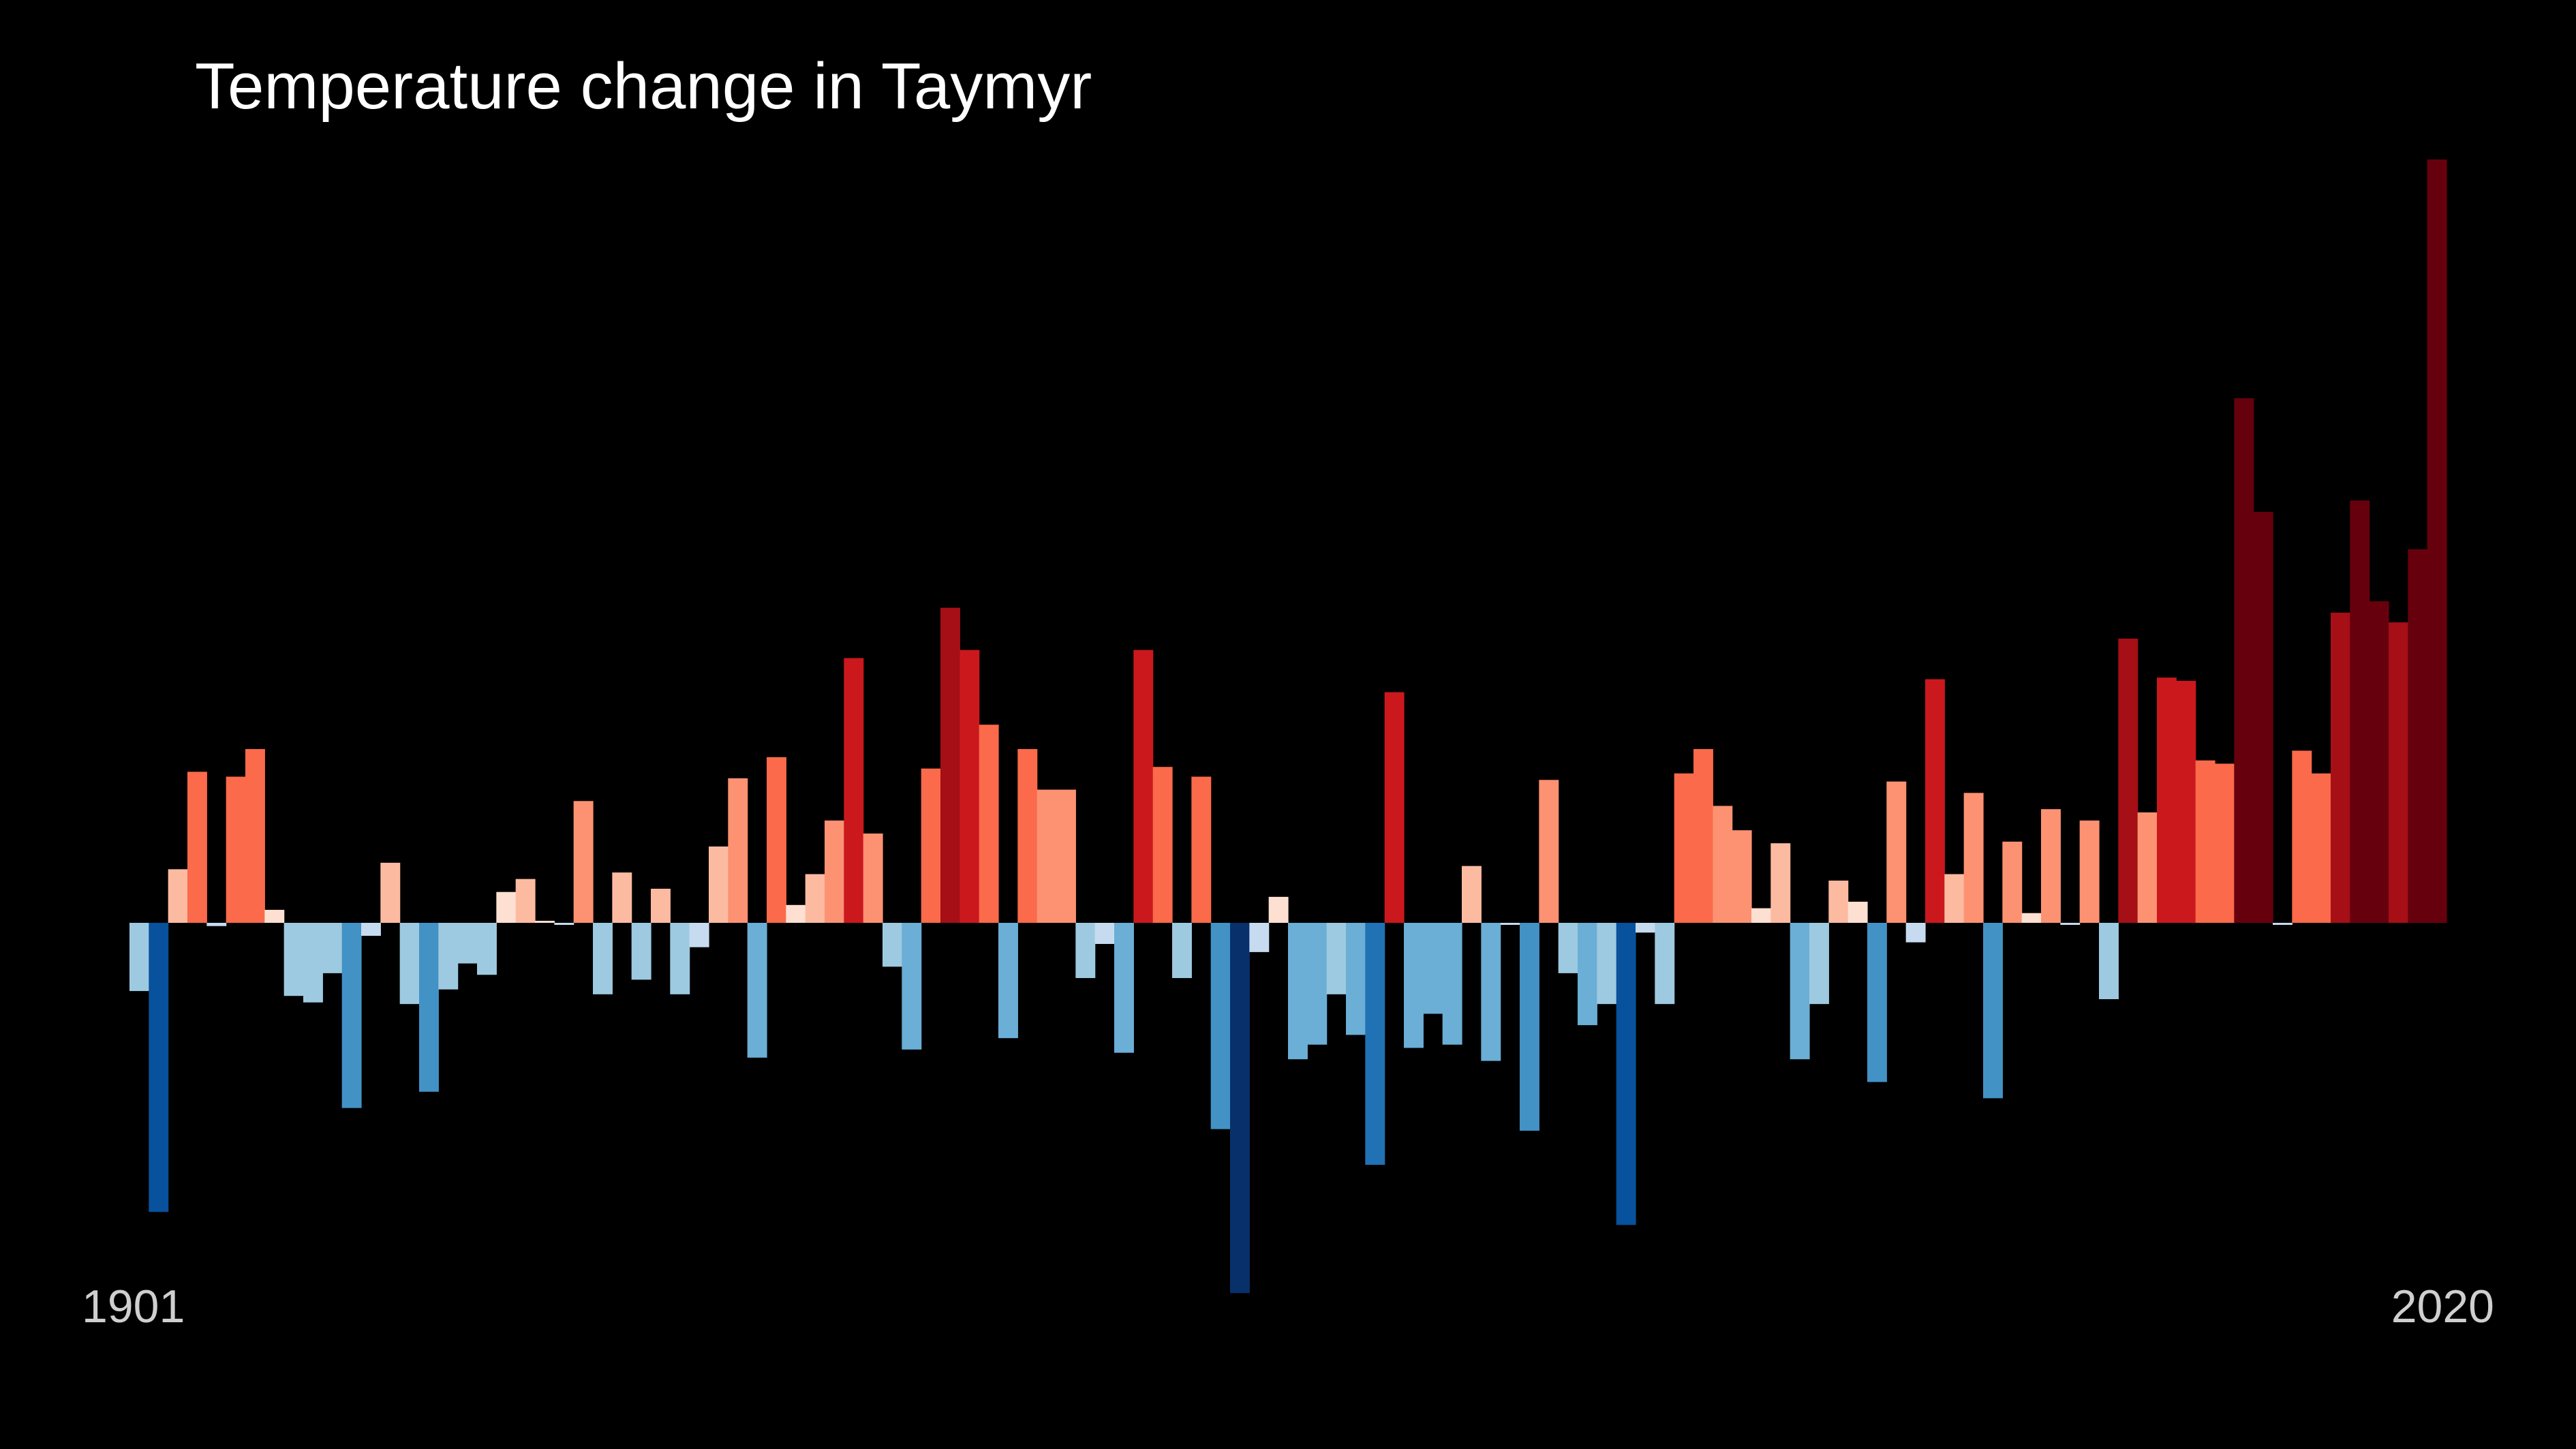  What do you see at coordinates (2379, 762) in the screenshot?
I see `bar-2017` at bounding box center [2379, 762].